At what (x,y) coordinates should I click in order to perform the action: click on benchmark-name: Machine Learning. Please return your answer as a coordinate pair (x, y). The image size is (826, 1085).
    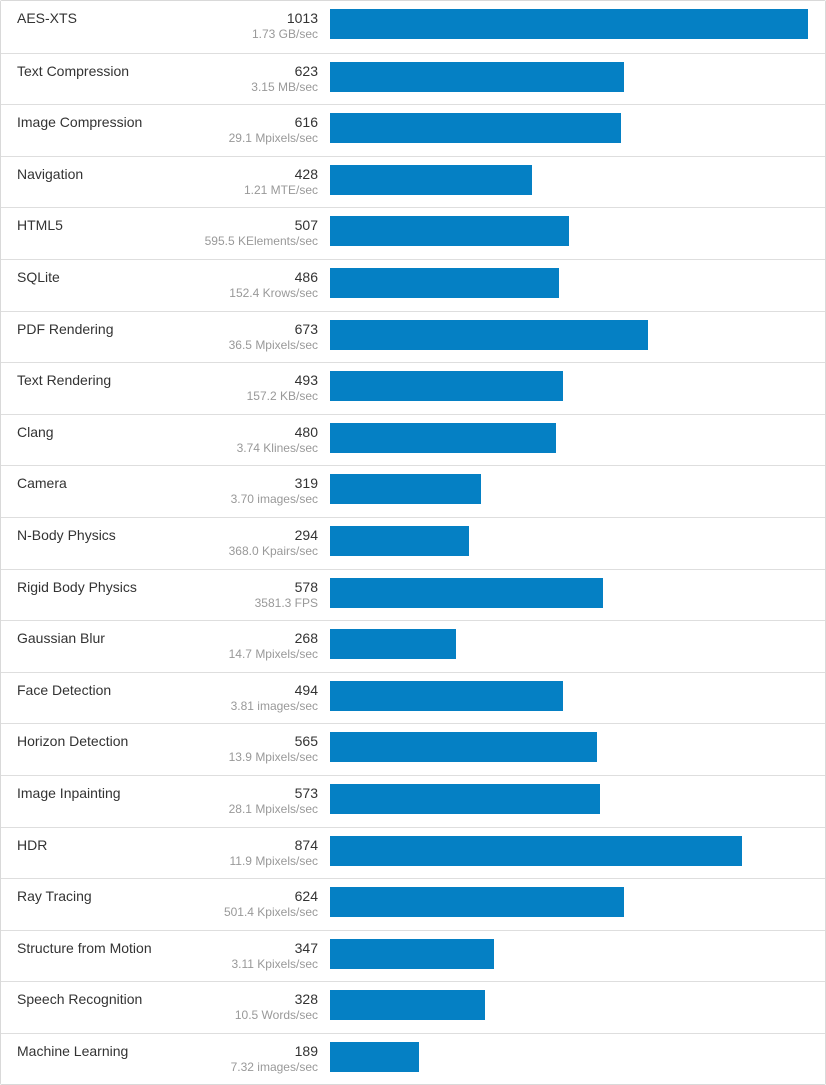
    Looking at the image, I should click on (73, 1050).